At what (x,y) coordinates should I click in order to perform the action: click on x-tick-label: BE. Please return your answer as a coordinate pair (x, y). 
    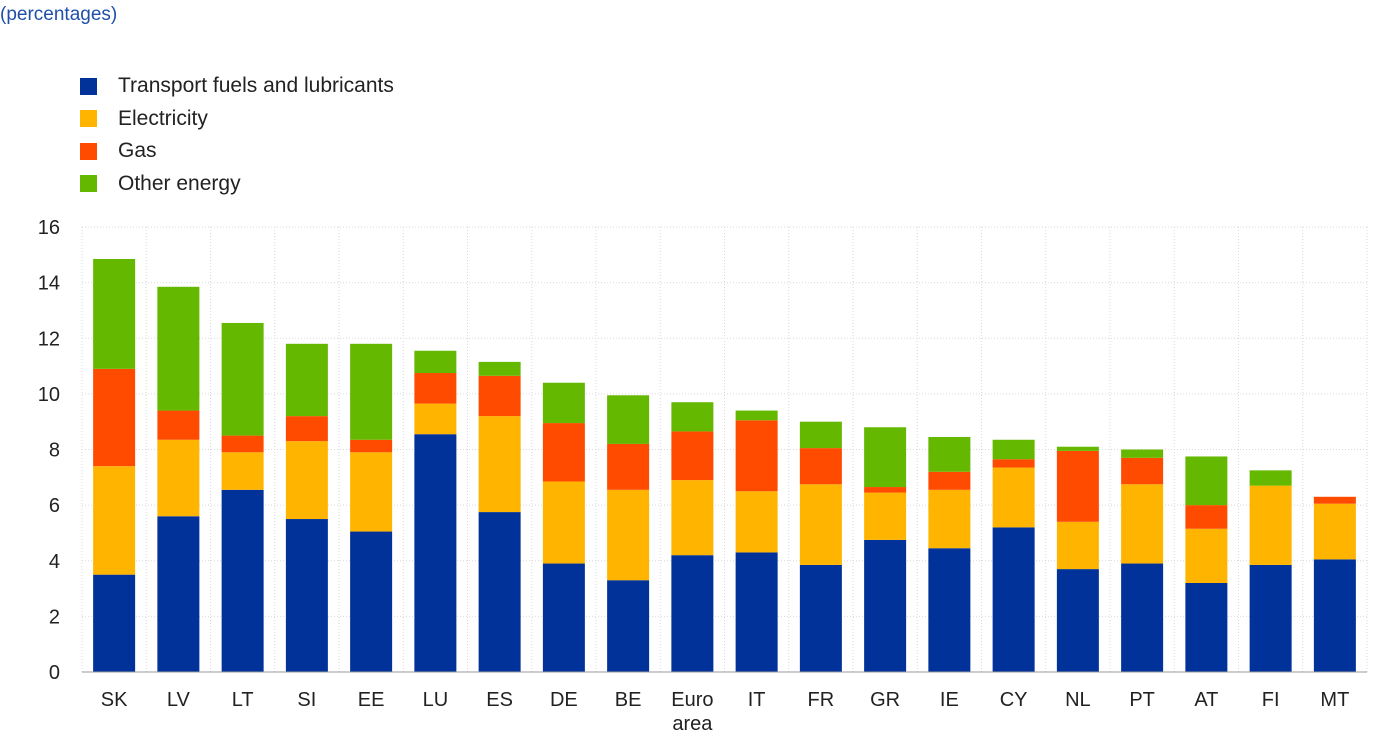
    Looking at the image, I should click on (628, 700).